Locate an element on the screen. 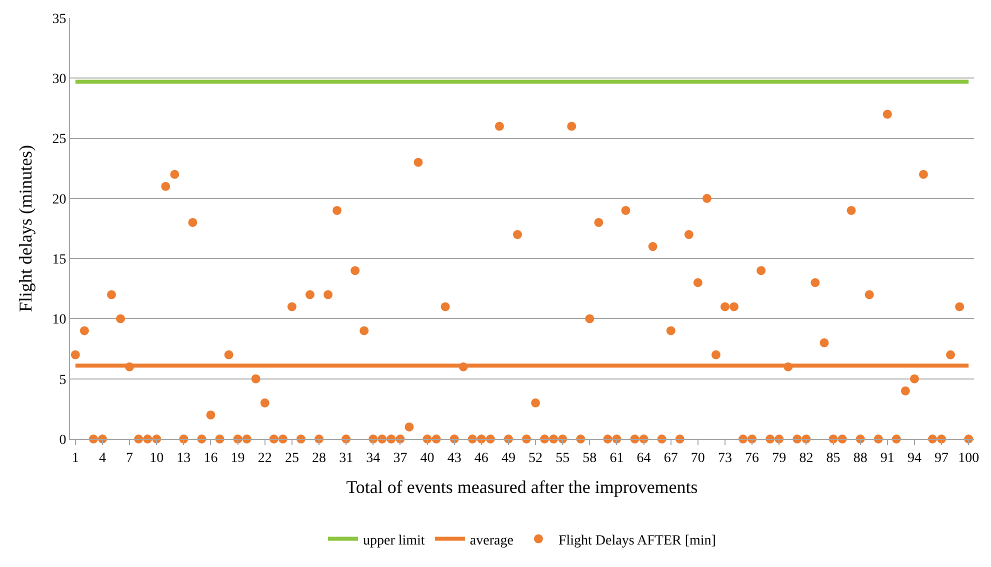 This screenshot has height=567, width=991. y-tick-label: 0 is located at coordinates (62, 440).